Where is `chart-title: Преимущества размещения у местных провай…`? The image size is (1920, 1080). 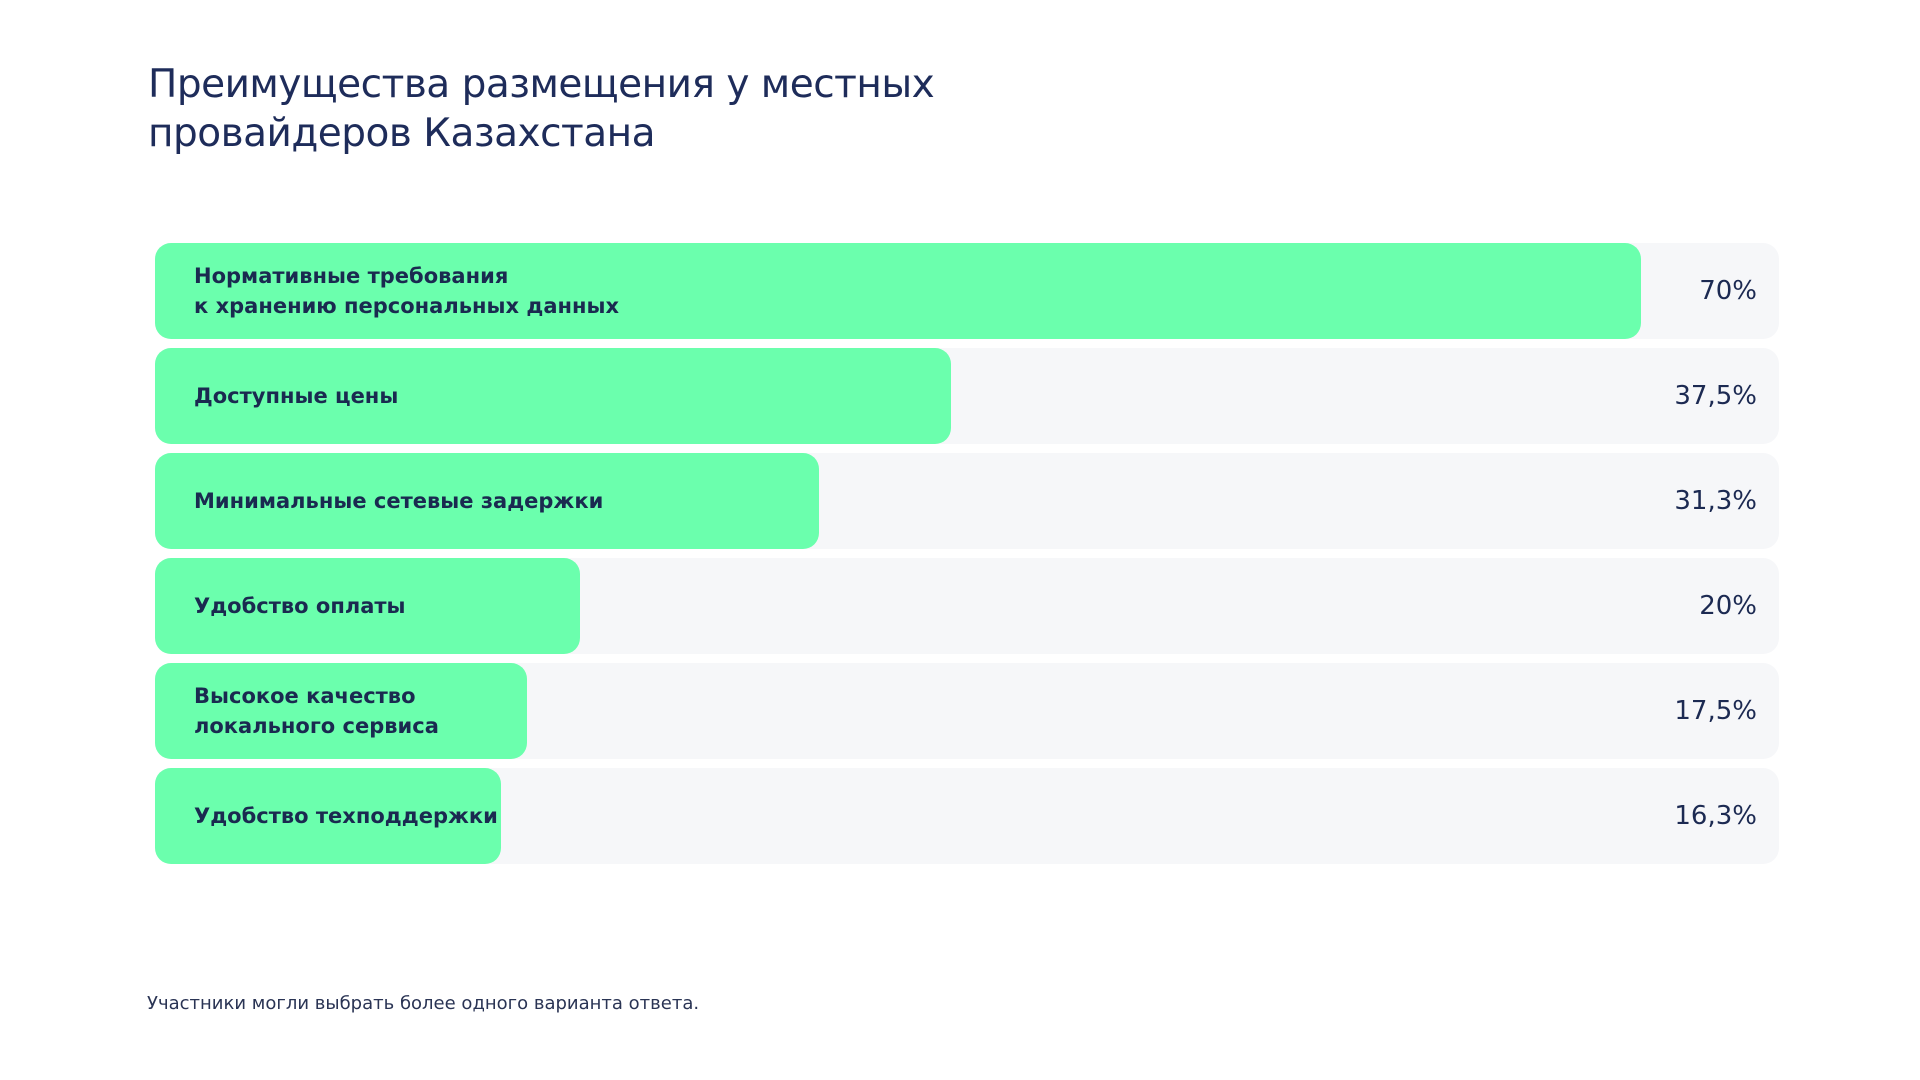
chart-title: Преимущества размещения у местных провай… is located at coordinates (541, 109).